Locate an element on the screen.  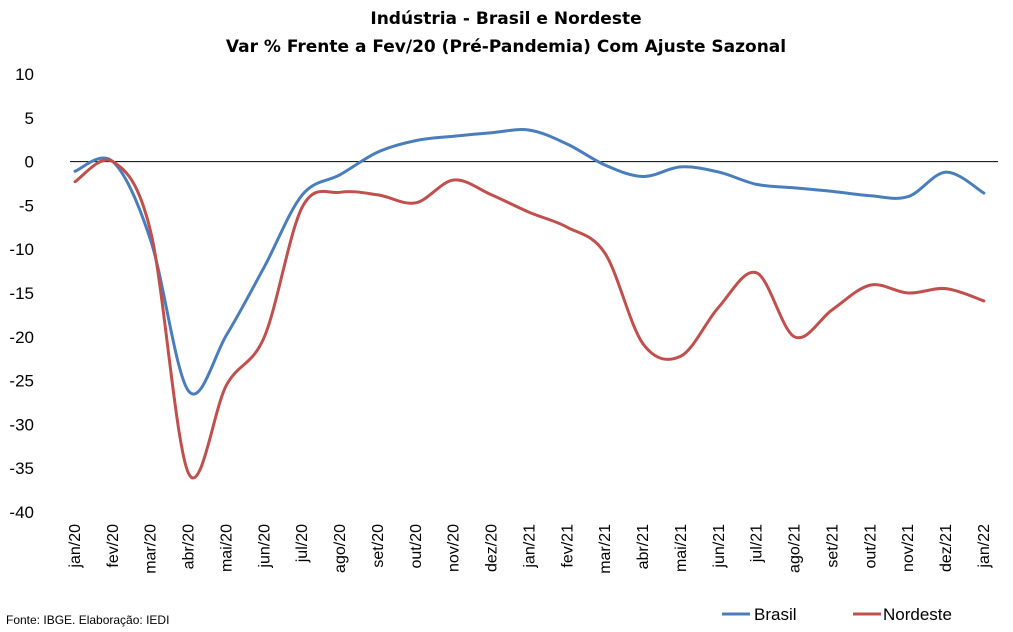
chart-title: Indústria - Brasil e Nordeste is located at coordinates (505, 19).